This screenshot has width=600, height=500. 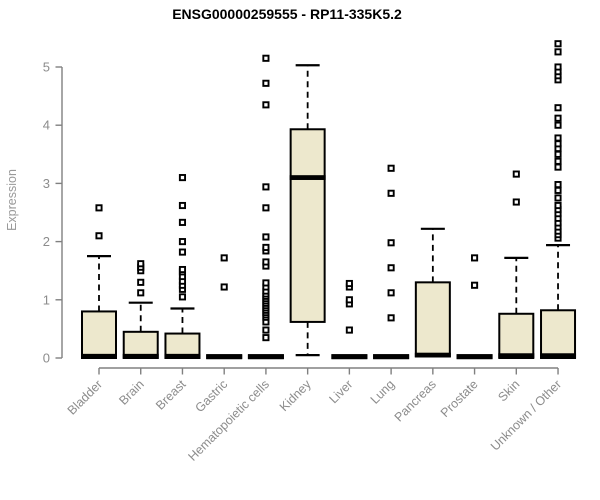 I want to click on x-tick-label: Hematopoietic cells, so click(x=228, y=420).